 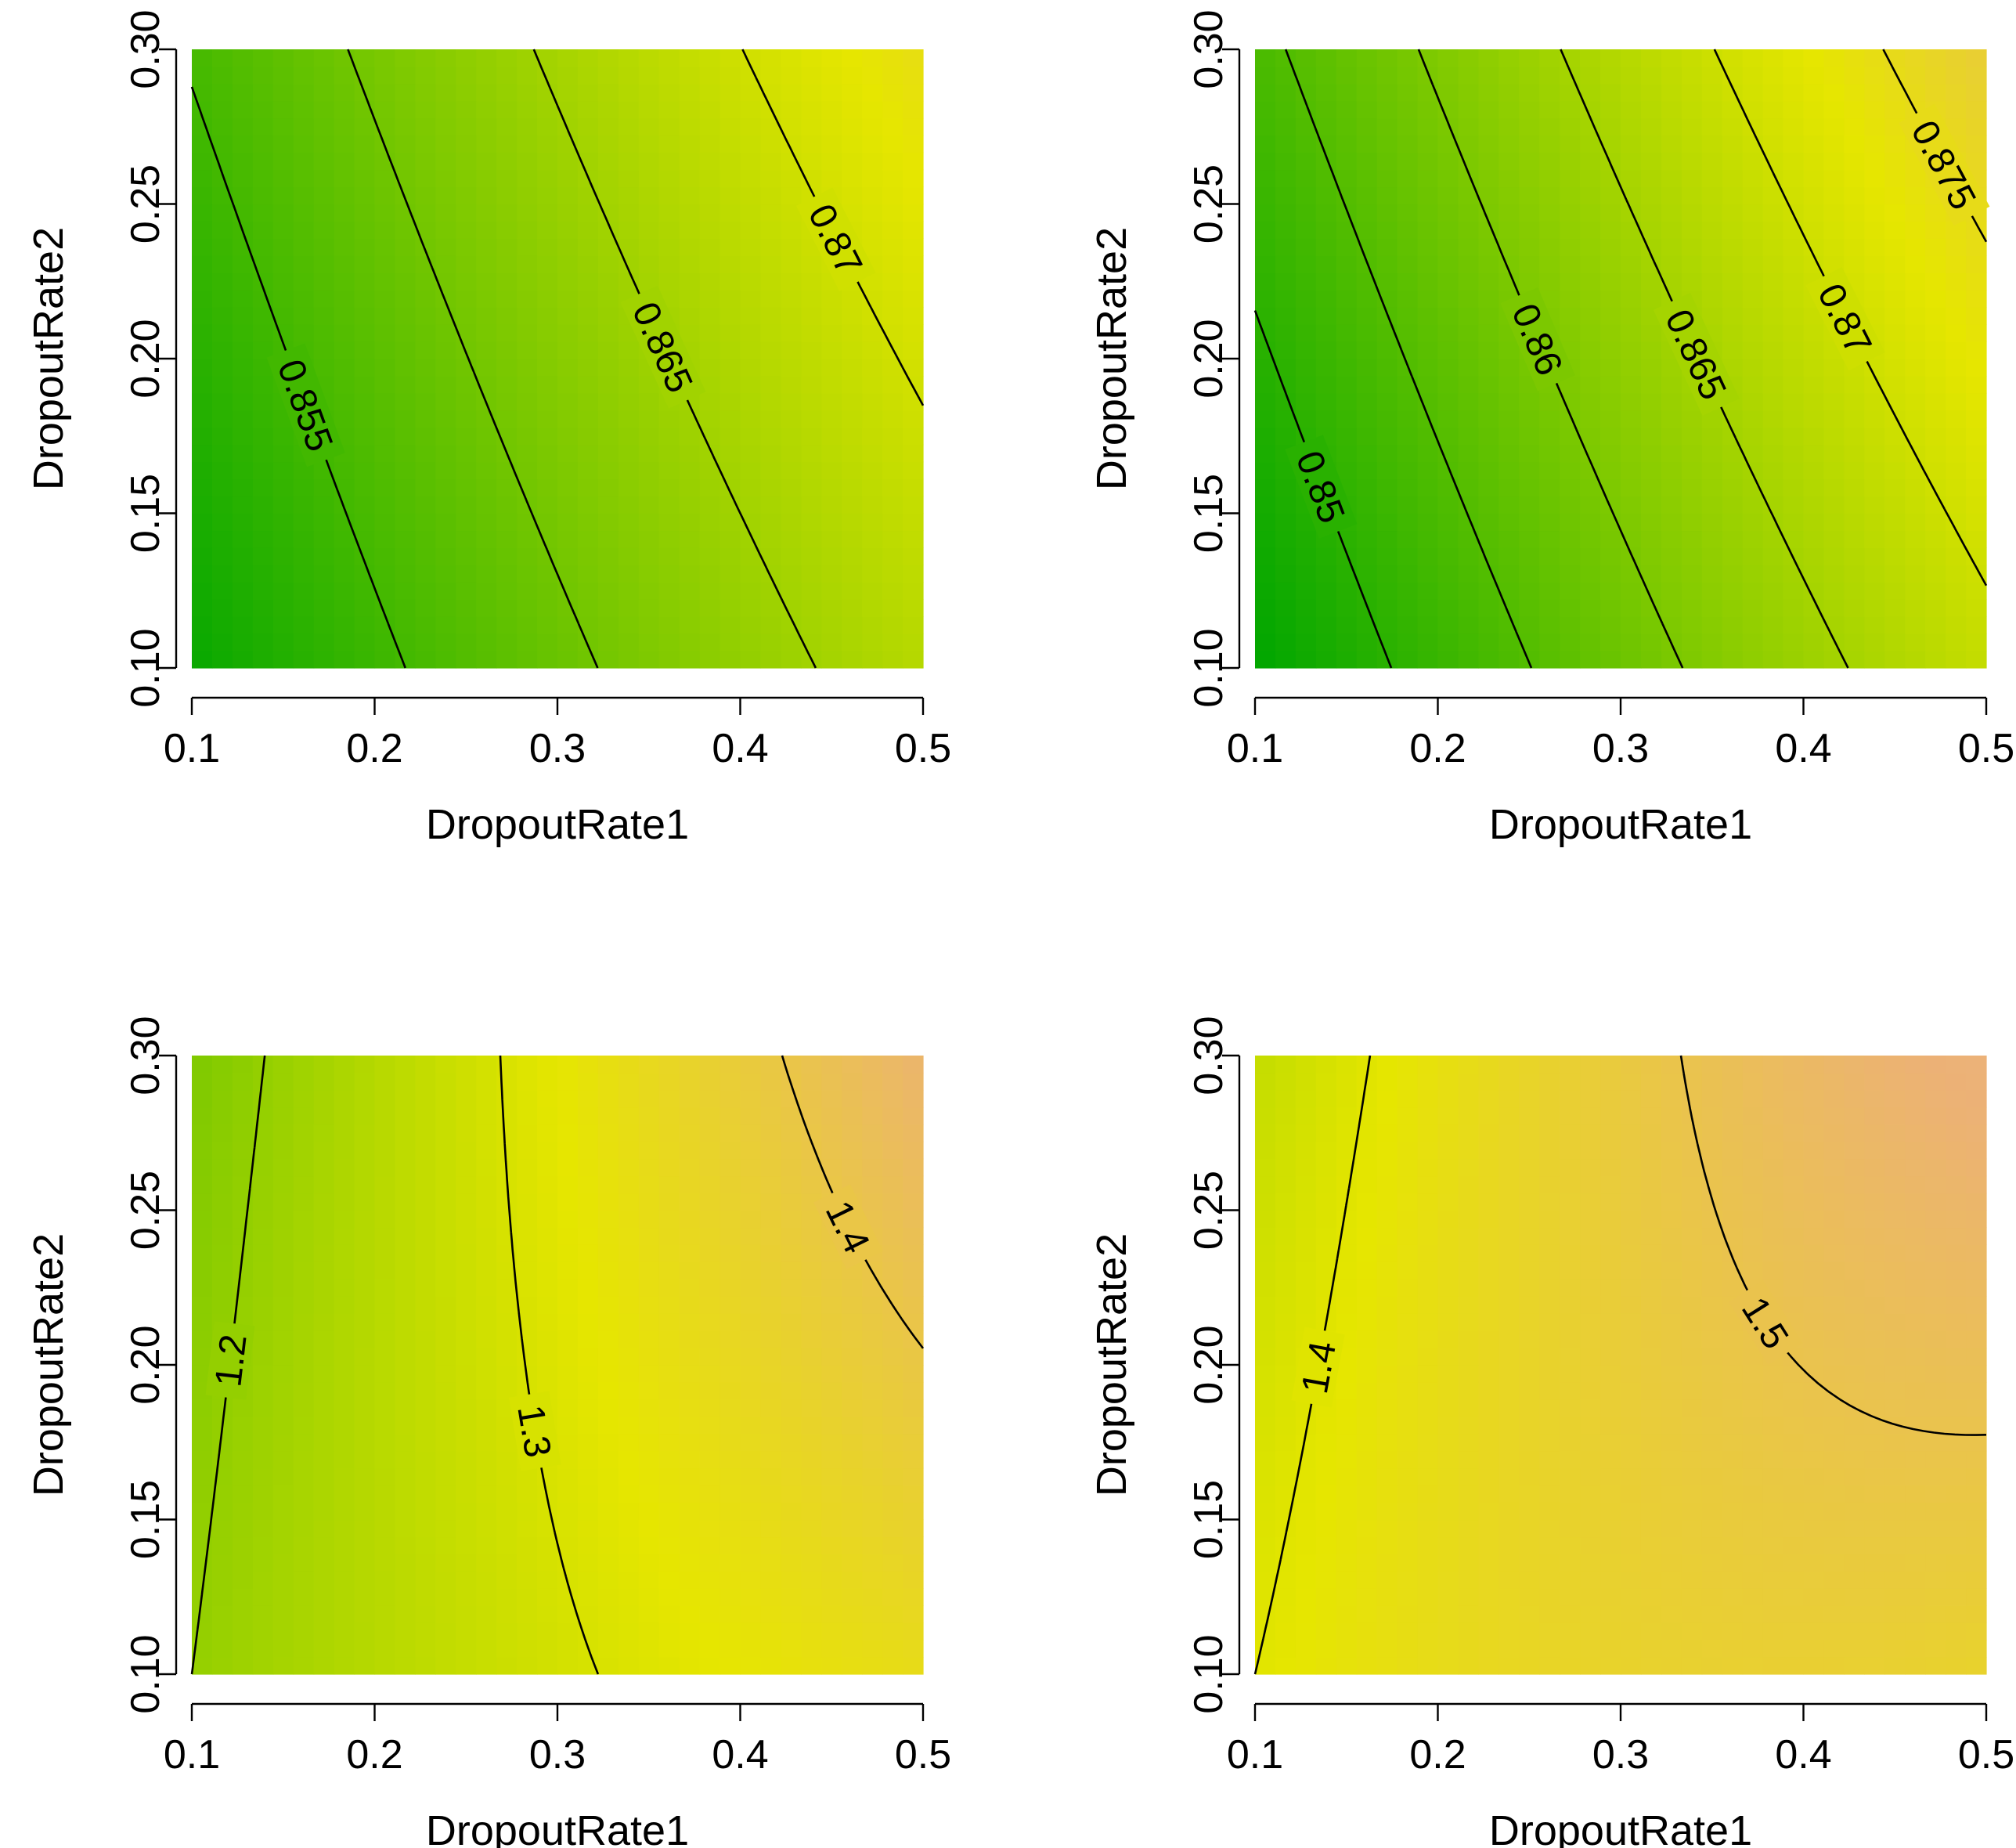 What do you see at coordinates (1986, 748) in the screenshot?
I see `panel-2-x-tick-label: 0.5` at bounding box center [1986, 748].